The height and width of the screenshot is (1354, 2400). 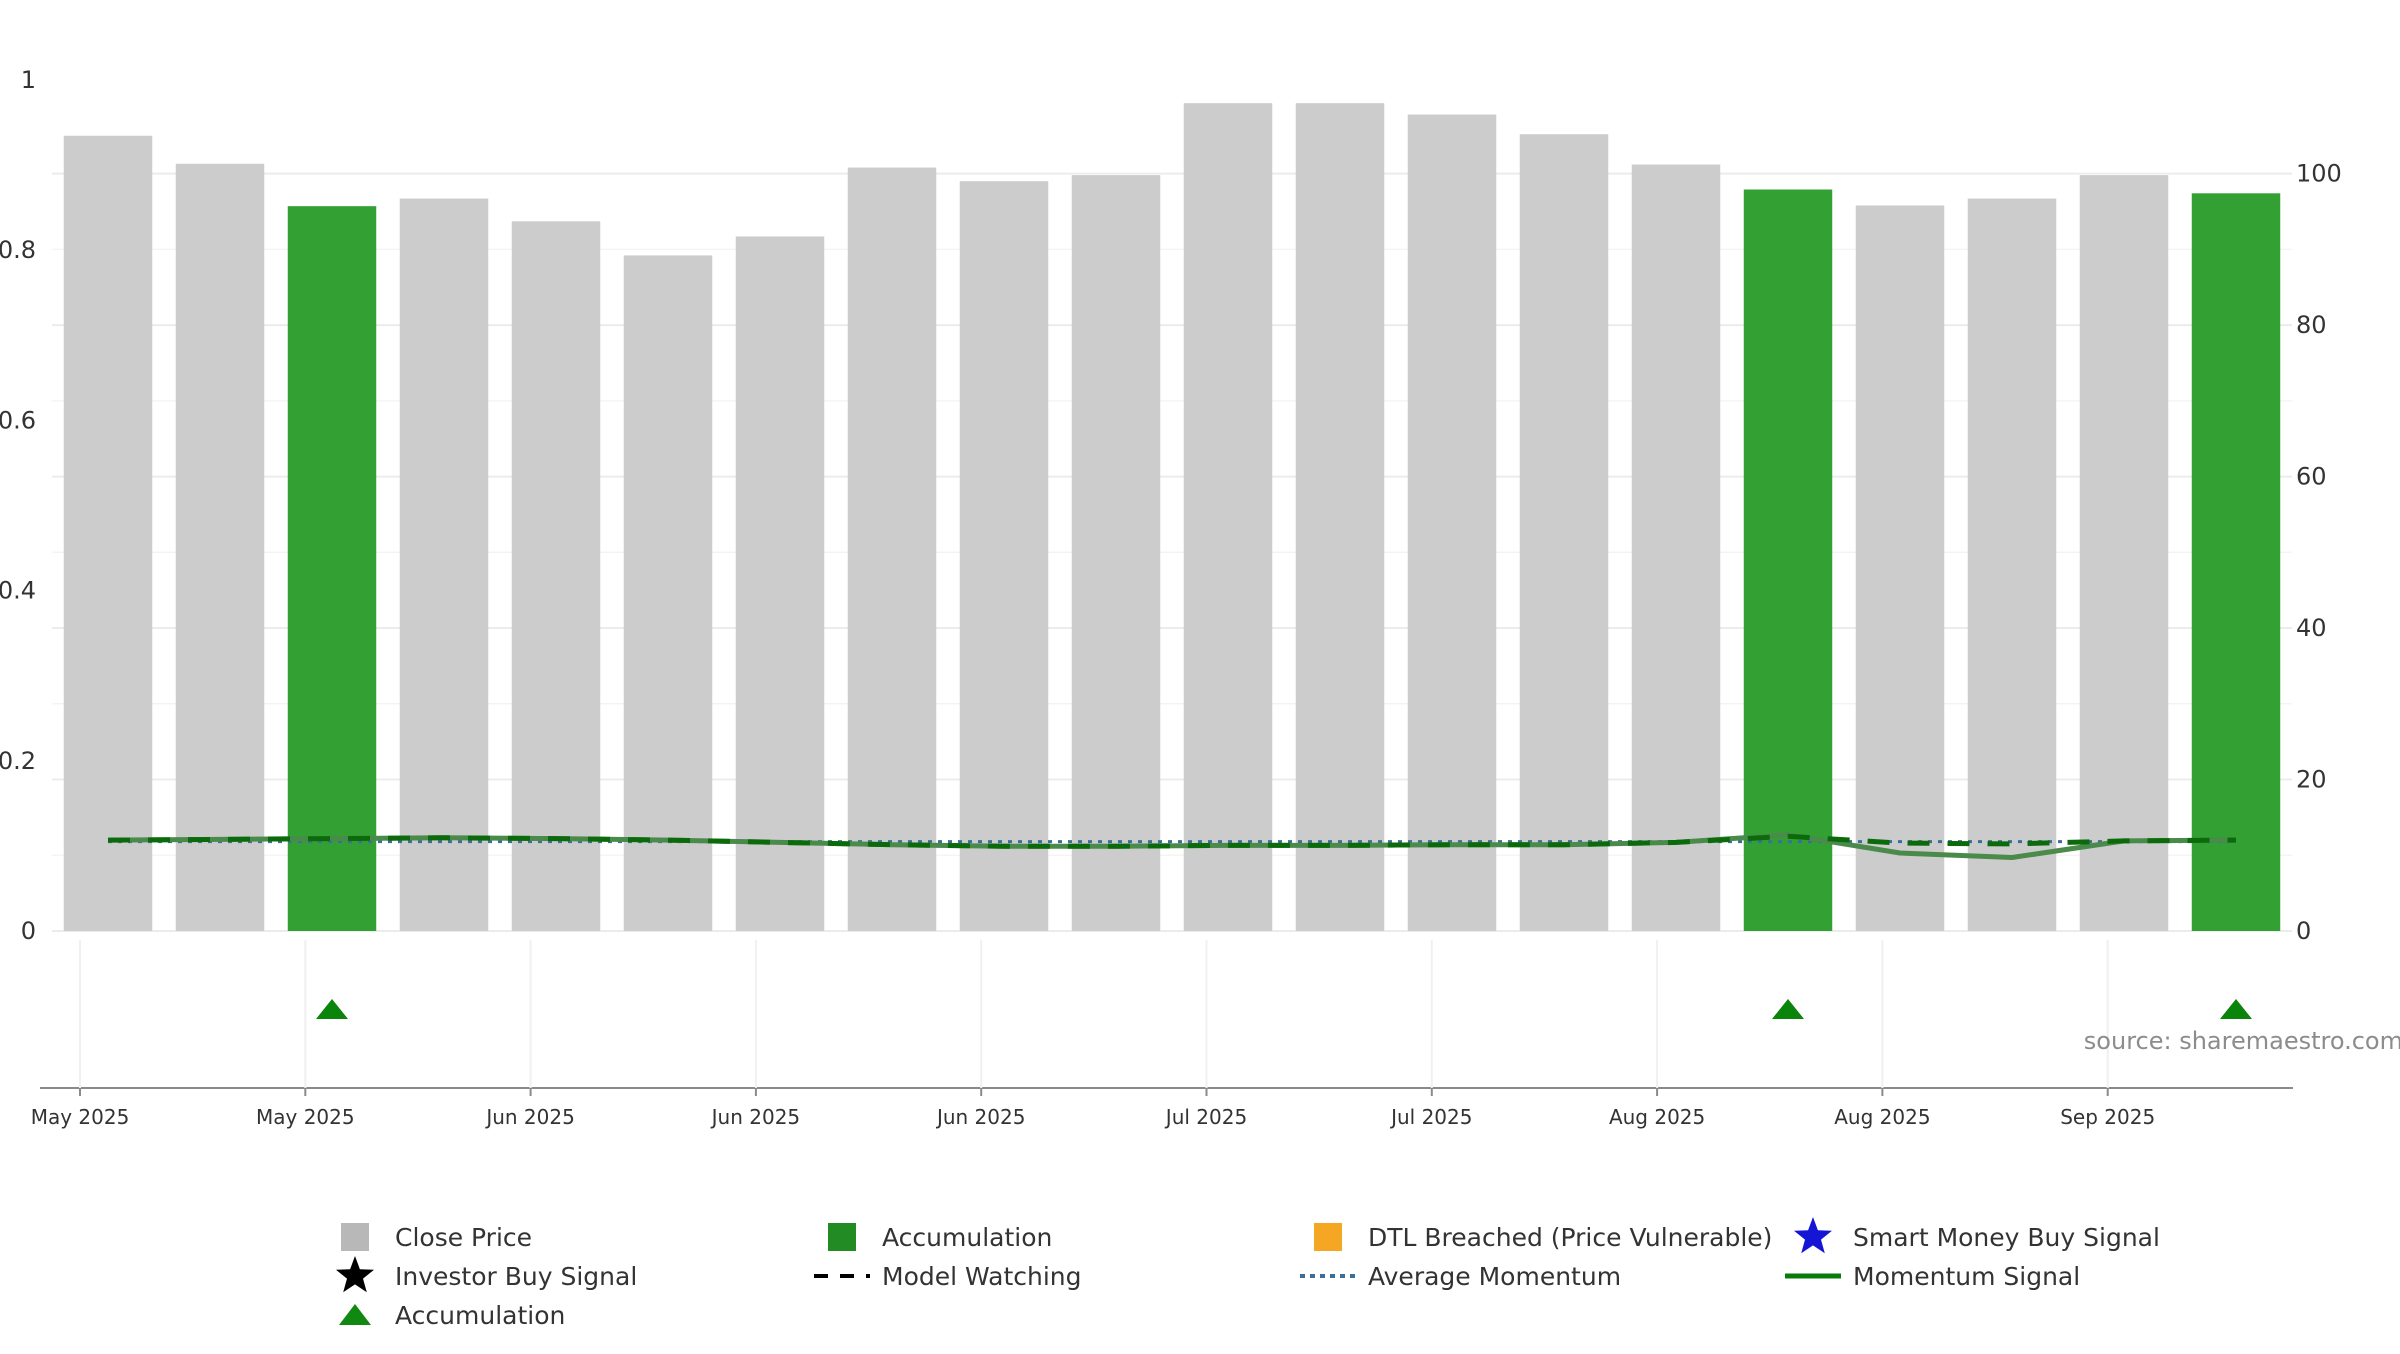 What do you see at coordinates (1966, 1276) in the screenshot?
I see `legend-label: Momentum Signal` at bounding box center [1966, 1276].